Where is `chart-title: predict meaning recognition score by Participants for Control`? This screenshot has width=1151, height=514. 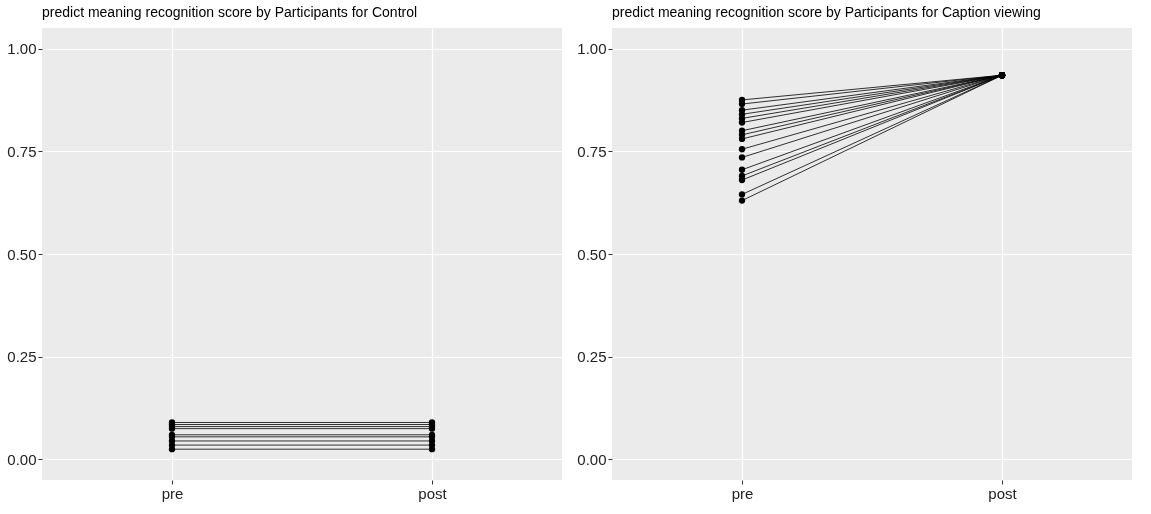 chart-title: predict meaning recognition score by Participants for Control is located at coordinates (230, 12).